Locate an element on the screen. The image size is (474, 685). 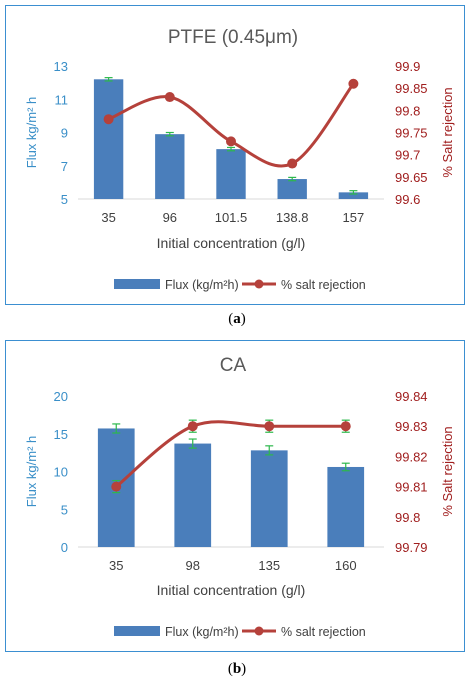
x-tick-label: 157 is located at coordinates (354, 217).